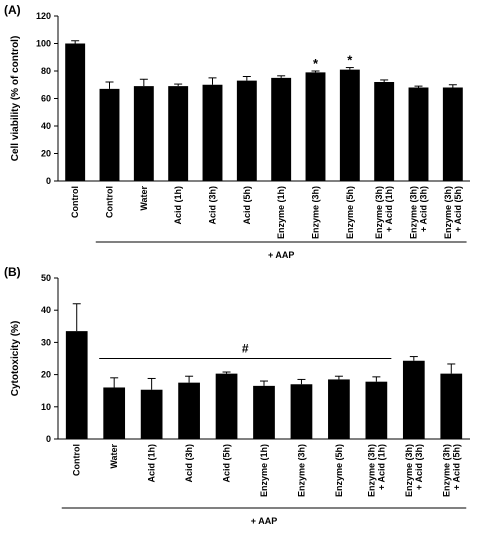  I want to click on panel-label: (B), so click(12, 272).